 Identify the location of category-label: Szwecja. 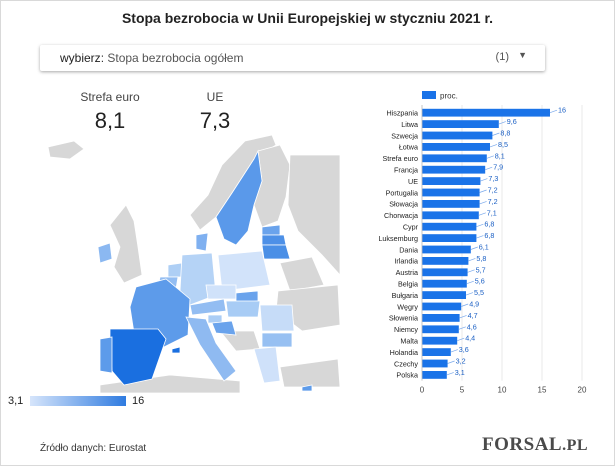
(404, 135).